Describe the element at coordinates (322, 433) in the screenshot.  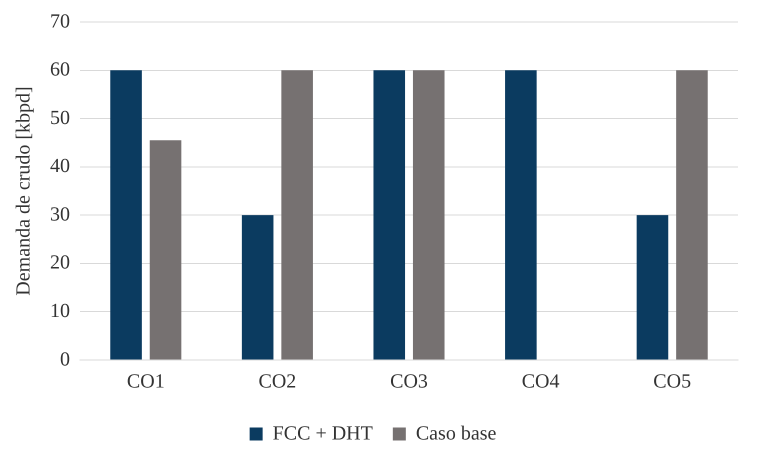
I see `legend-label: FCC + DHT` at that location.